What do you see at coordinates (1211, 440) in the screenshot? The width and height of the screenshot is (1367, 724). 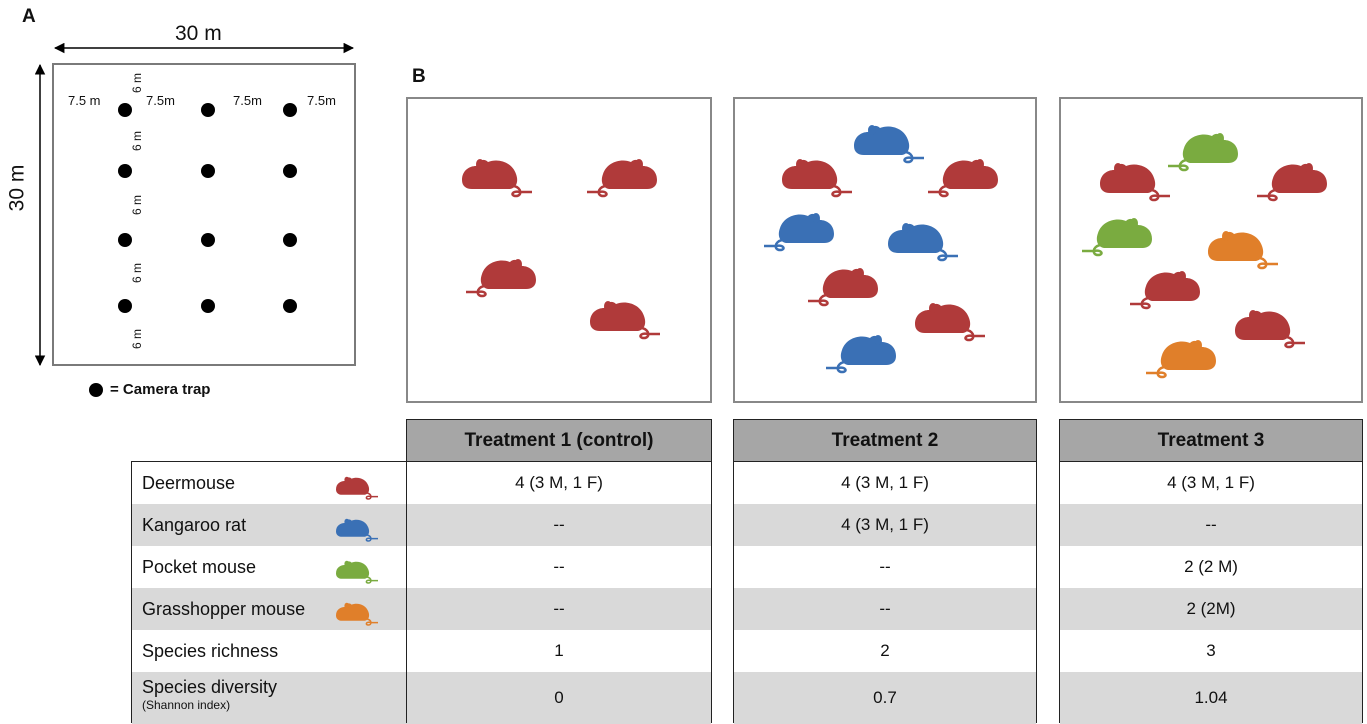 I see `header-treatment-3: Treatment 3` at bounding box center [1211, 440].